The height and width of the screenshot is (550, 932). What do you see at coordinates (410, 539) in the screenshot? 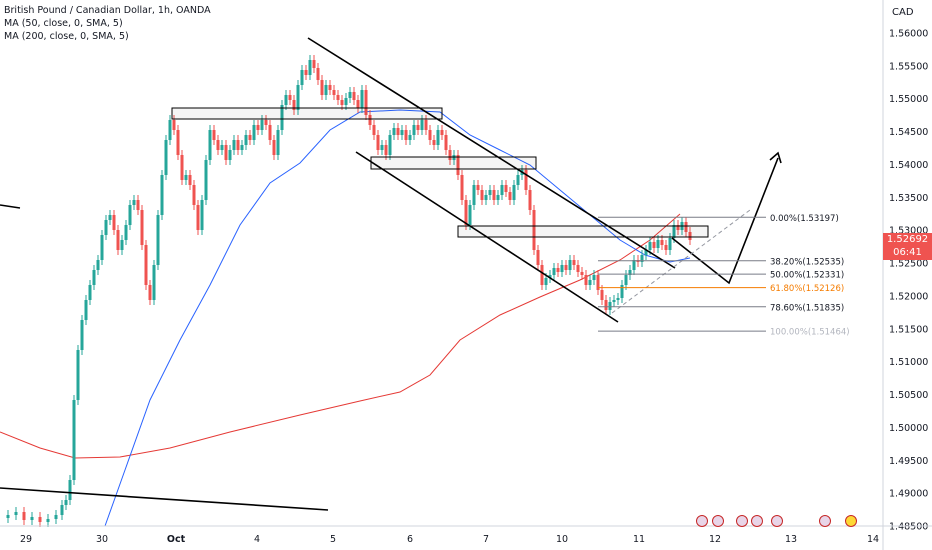
I see `time-tick-label: 6` at bounding box center [410, 539].